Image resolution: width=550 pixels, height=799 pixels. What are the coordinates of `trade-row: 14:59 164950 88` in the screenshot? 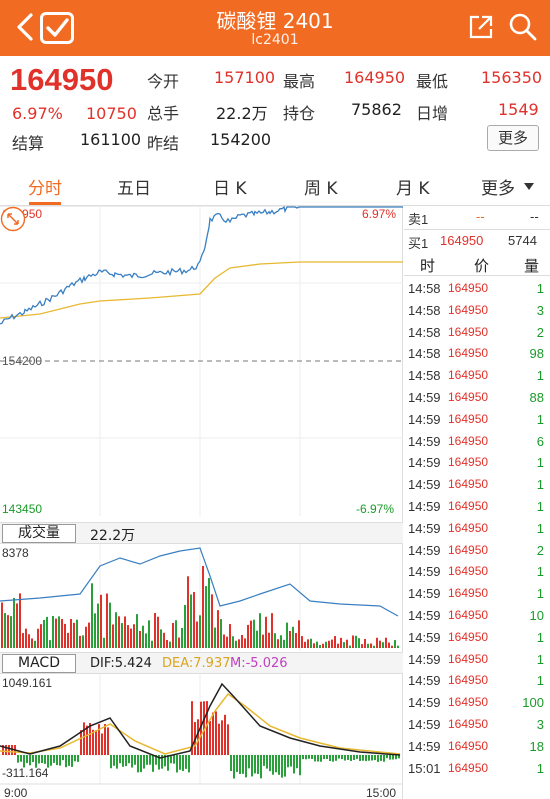 It's located at (477, 398).